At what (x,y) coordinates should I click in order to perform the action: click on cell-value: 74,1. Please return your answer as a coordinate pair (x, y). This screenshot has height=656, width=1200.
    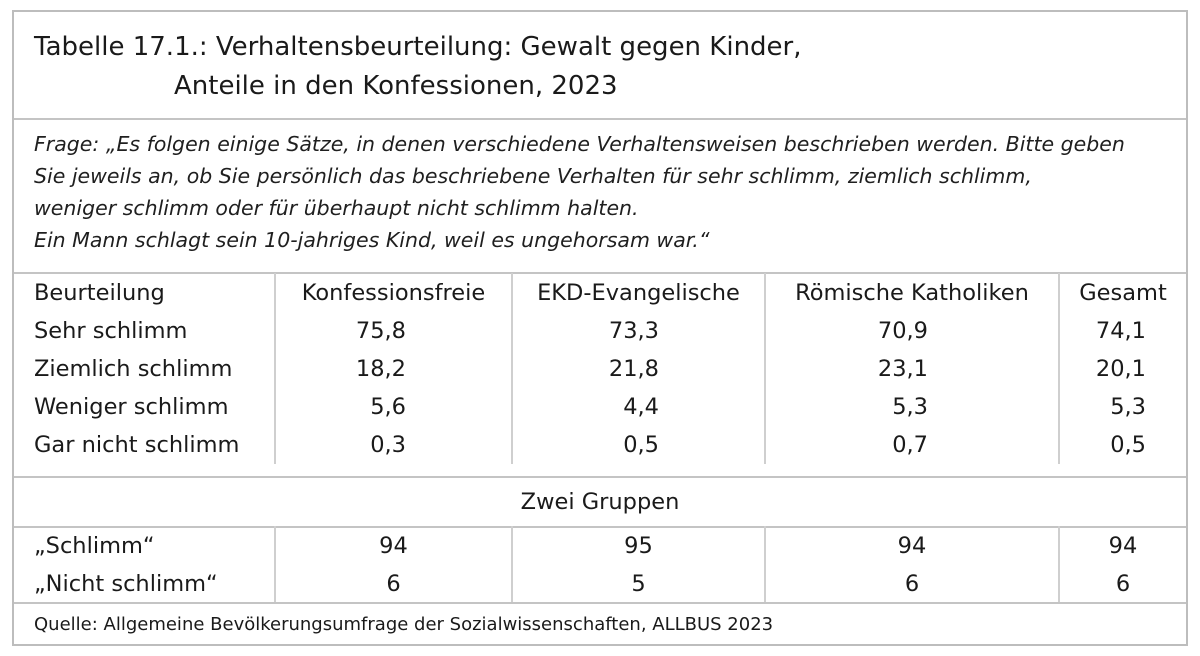
    Looking at the image, I should click on (1122, 331).